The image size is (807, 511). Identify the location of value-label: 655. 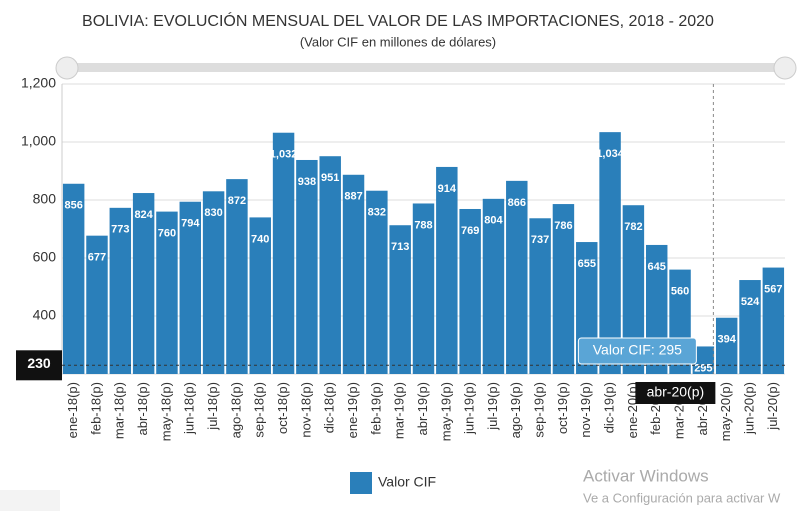
(587, 264).